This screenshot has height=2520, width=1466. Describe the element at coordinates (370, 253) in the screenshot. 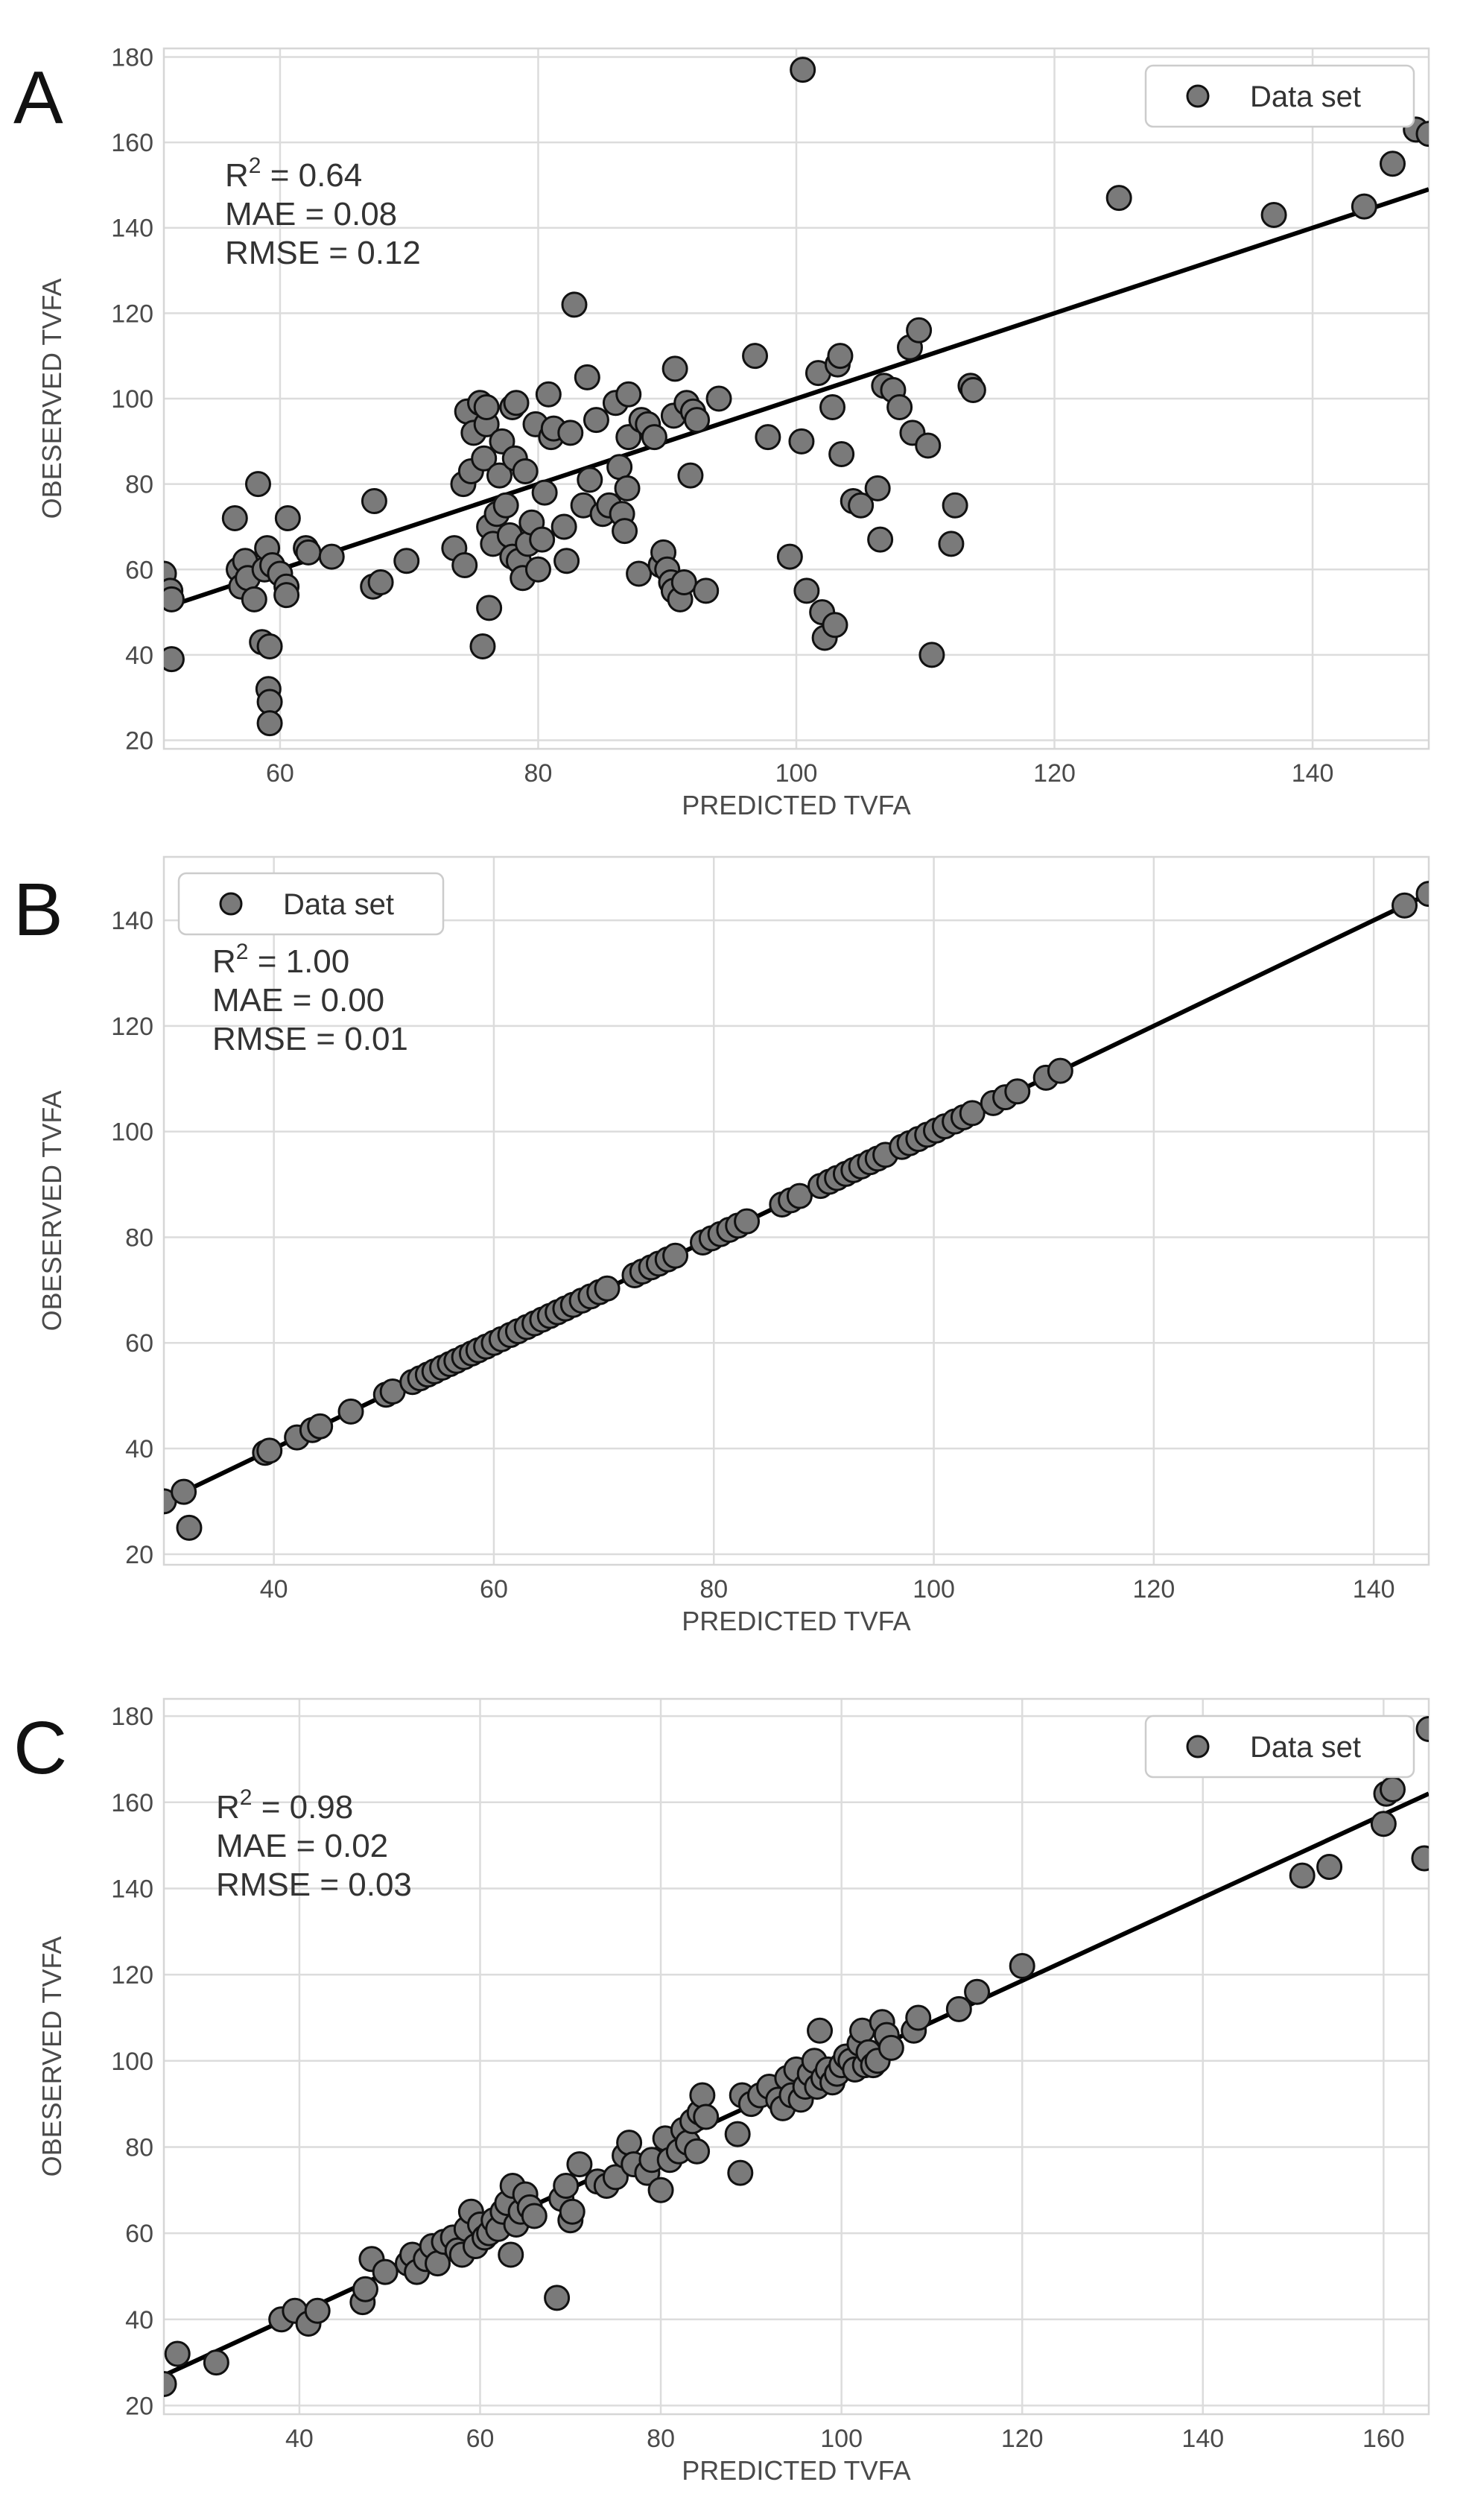

I see `stat-value: = 0.12` at that location.